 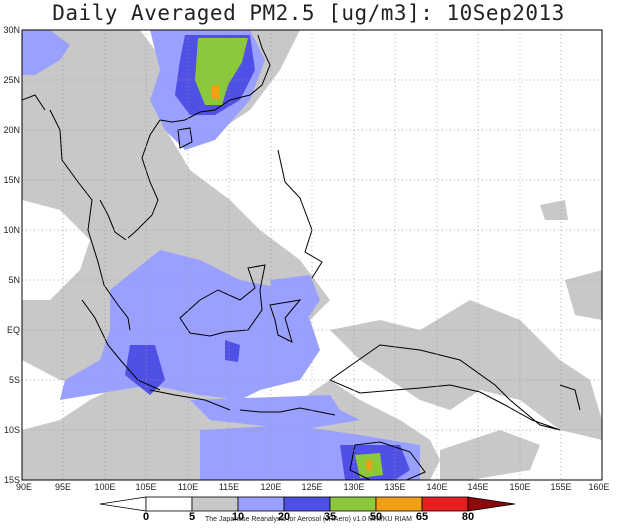 I want to click on lon-tick-label: 95E, so click(x=63, y=487).